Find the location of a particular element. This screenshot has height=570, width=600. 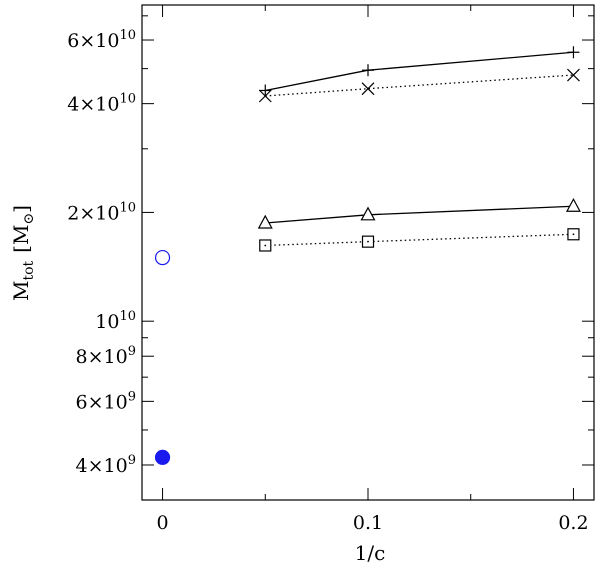

y-axis-title-unit-symbol: ⊙ is located at coordinates (29, 219).